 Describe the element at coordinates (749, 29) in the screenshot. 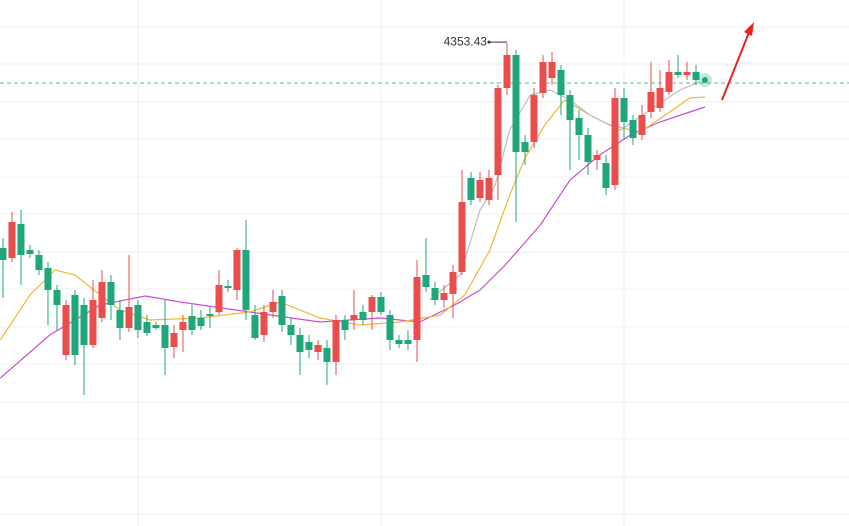

I see `trend-arrow-head` at that location.